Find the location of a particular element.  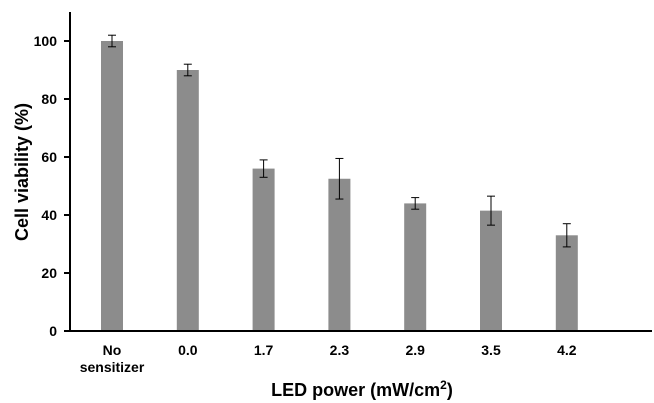

x-axis-title-superscript: 2 is located at coordinates (443, 385).